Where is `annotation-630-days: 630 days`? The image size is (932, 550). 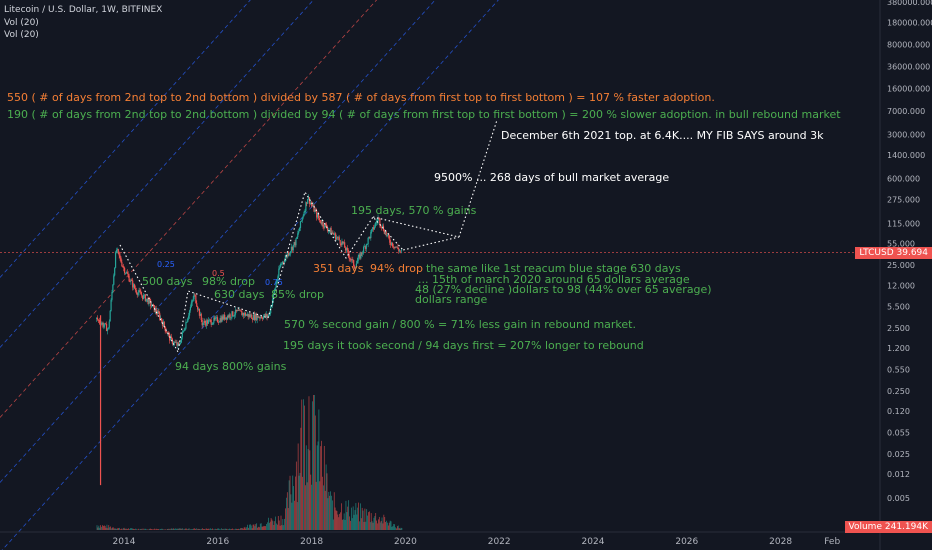 annotation-630-days: 630 days is located at coordinates (239, 294).